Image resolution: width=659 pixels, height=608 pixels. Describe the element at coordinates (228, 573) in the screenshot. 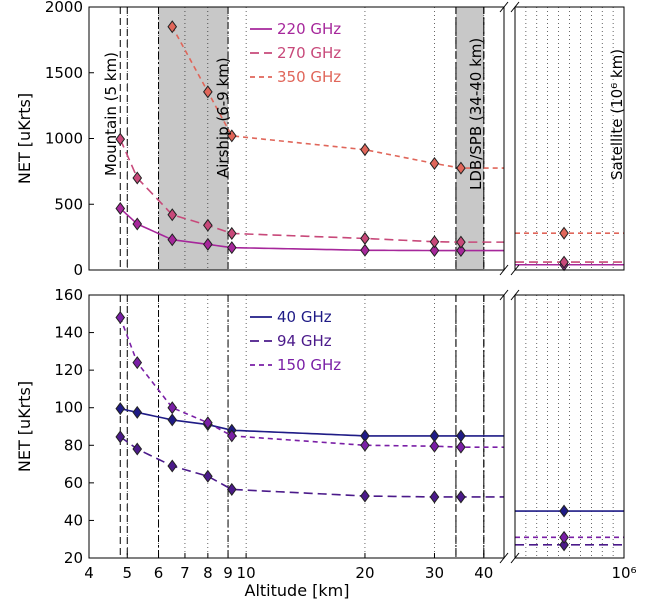

I see `x-tick-label: 9` at that location.